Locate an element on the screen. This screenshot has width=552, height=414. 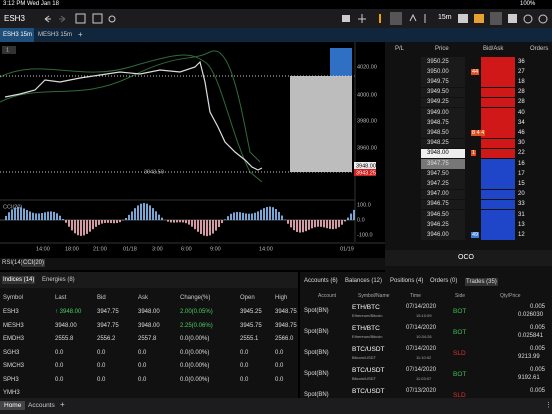
watch-tab: Indices (14) is located at coordinates (19, 280).